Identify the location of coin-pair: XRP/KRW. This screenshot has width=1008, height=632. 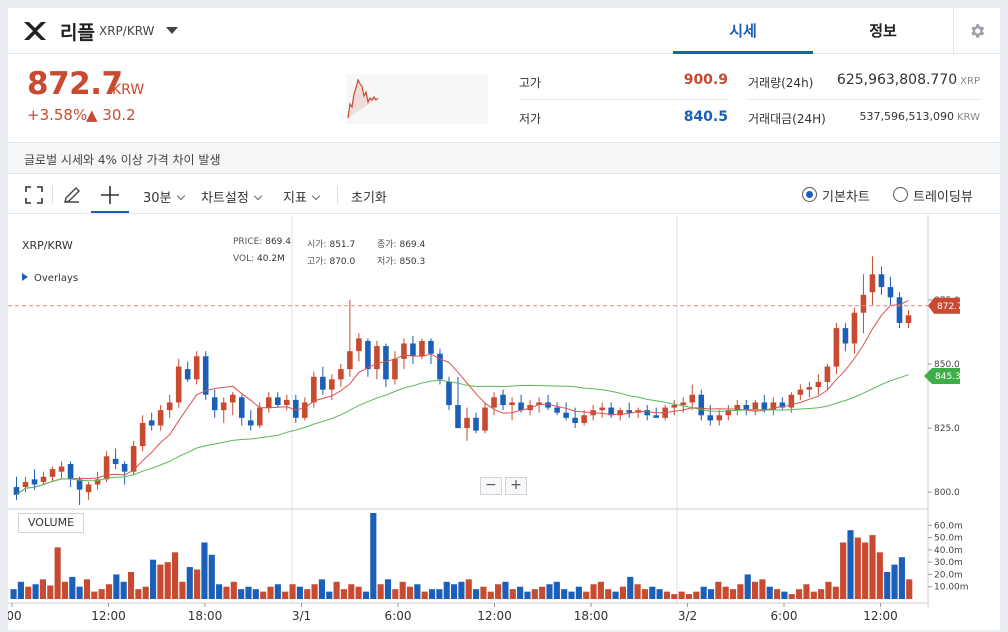
(127, 31).